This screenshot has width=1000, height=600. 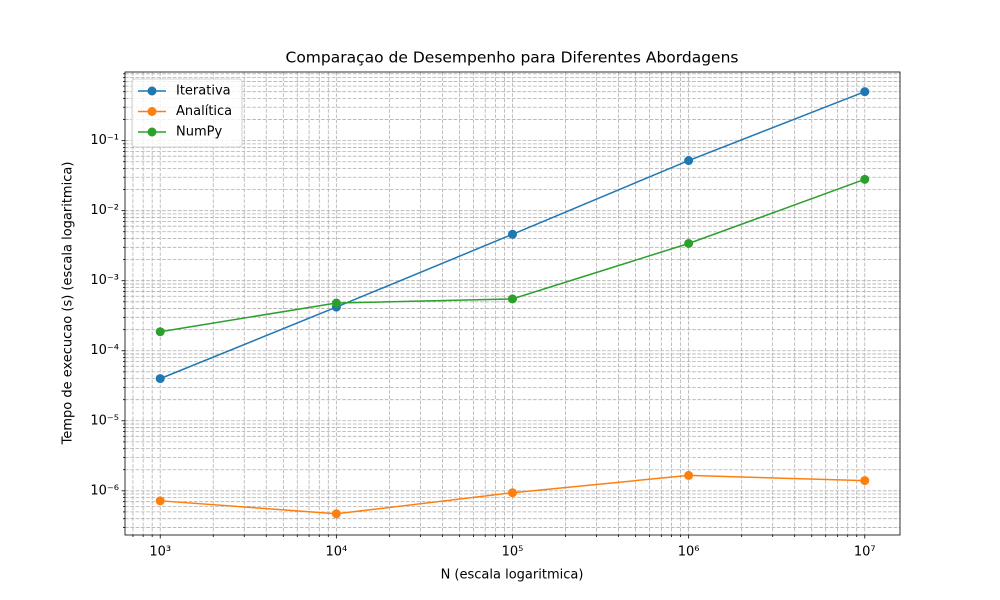 What do you see at coordinates (512, 575) in the screenshot?
I see `x-axis-label: N (escala logaritmica)` at bounding box center [512, 575].